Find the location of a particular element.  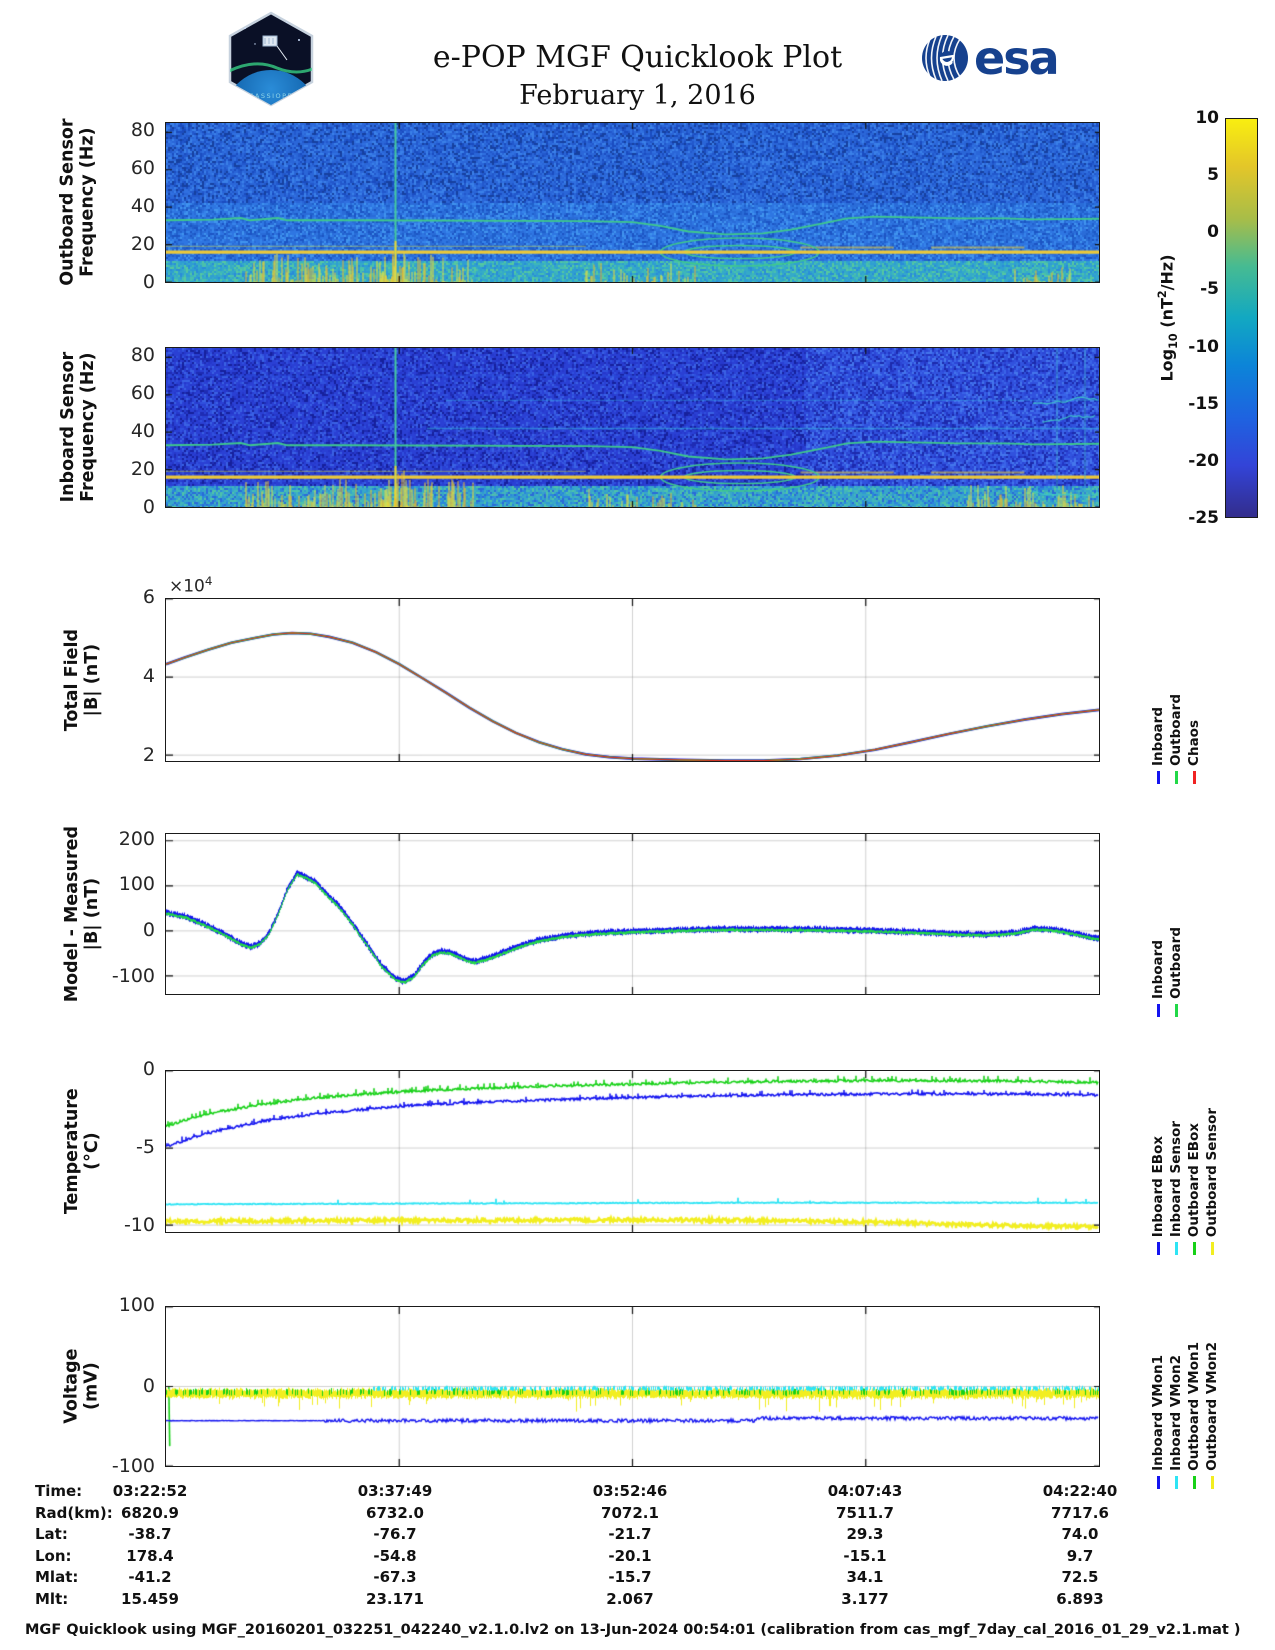

total_field-frame is located at coordinates (632, 680).